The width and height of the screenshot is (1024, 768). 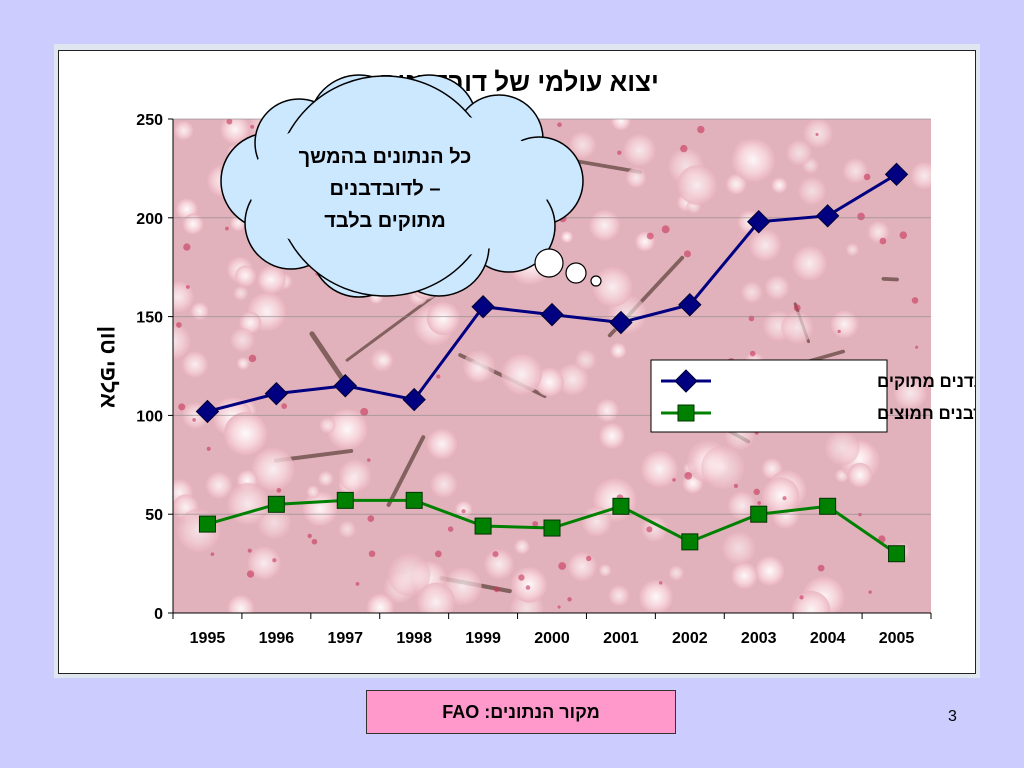 What do you see at coordinates (155, 367) in the screenshot?
I see `y-axis: 0 50 100 150 200 250` at bounding box center [155, 367].